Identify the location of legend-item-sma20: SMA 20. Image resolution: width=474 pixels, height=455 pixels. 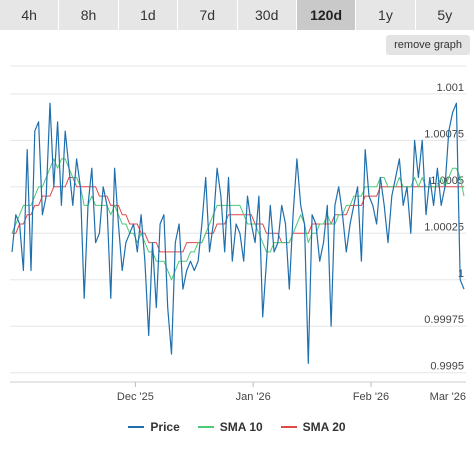
(313, 427).